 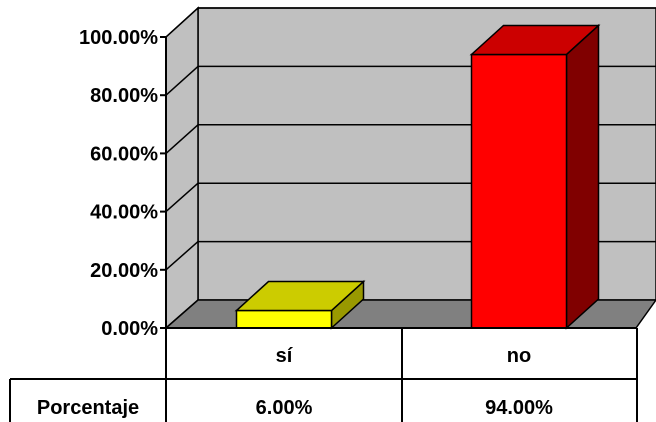 What do you see at coordinates (182, 168) in the screenshot?
I see `side-wall` at bounding box center [182, 168].